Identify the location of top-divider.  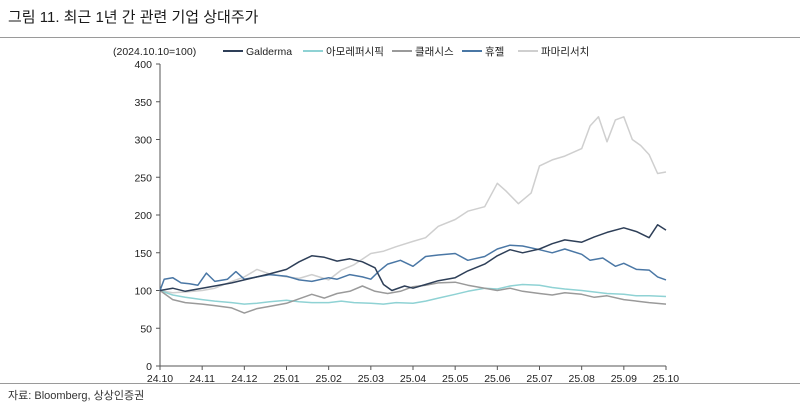
(400, 37).